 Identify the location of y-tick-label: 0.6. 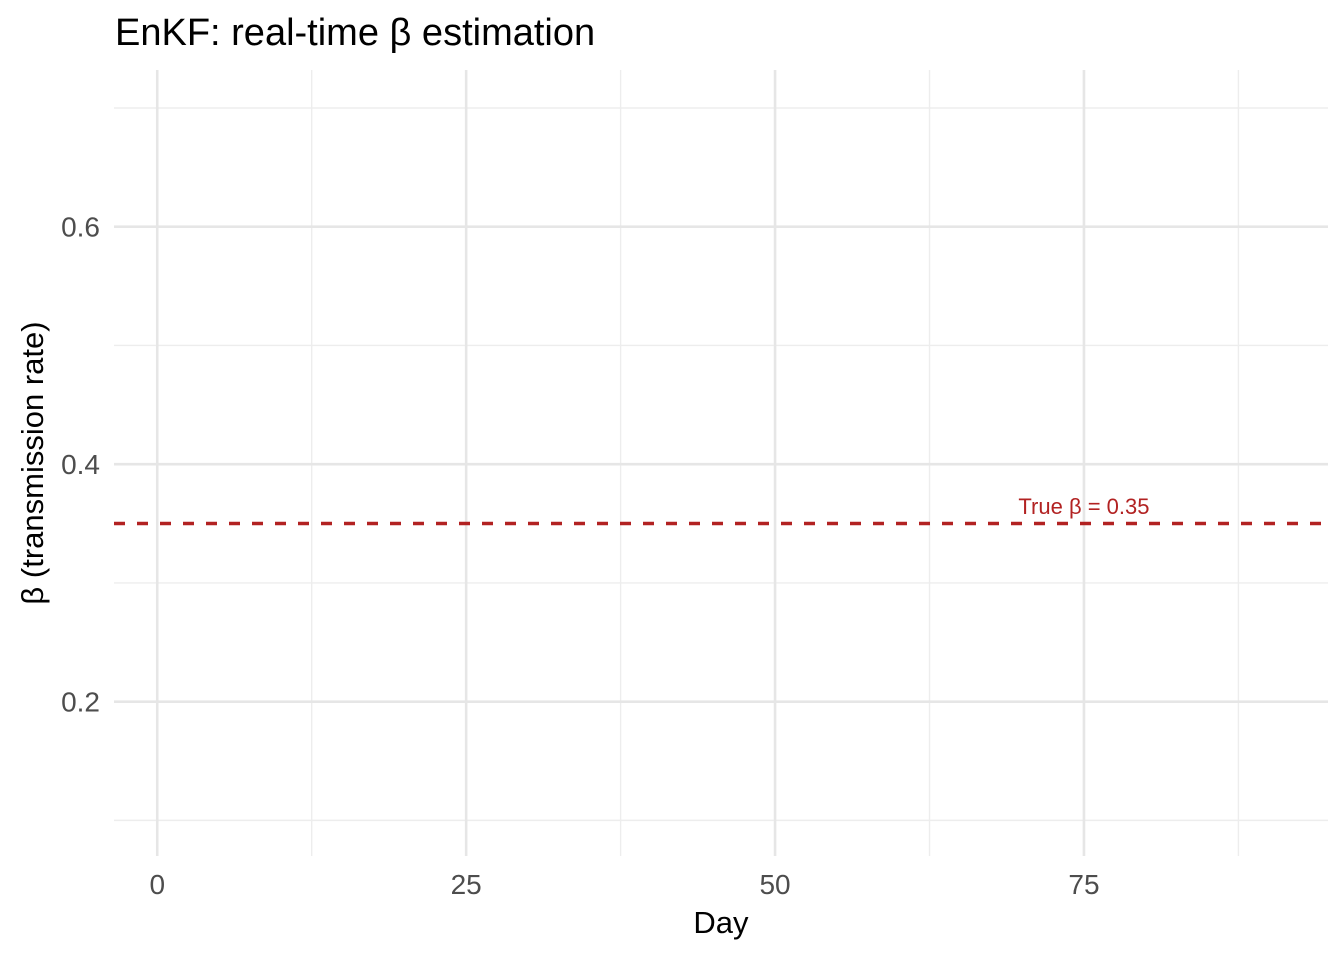
(80, 227).